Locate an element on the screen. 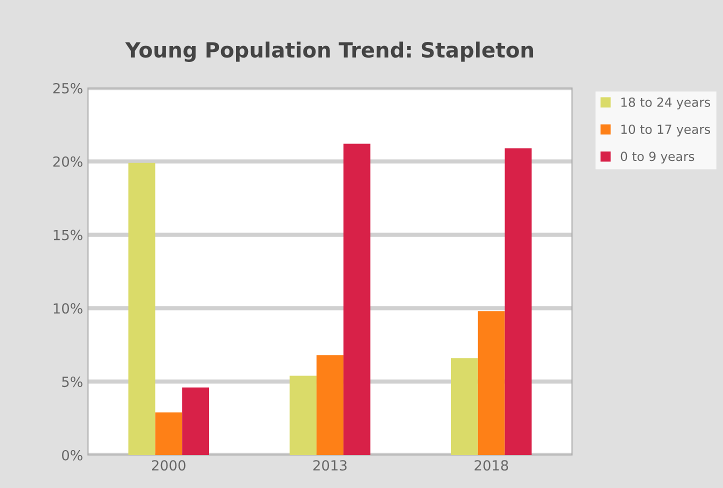 This screenshot has height=488, width=723. x-tick-label: 2000 is located at coordinates (169, 465).